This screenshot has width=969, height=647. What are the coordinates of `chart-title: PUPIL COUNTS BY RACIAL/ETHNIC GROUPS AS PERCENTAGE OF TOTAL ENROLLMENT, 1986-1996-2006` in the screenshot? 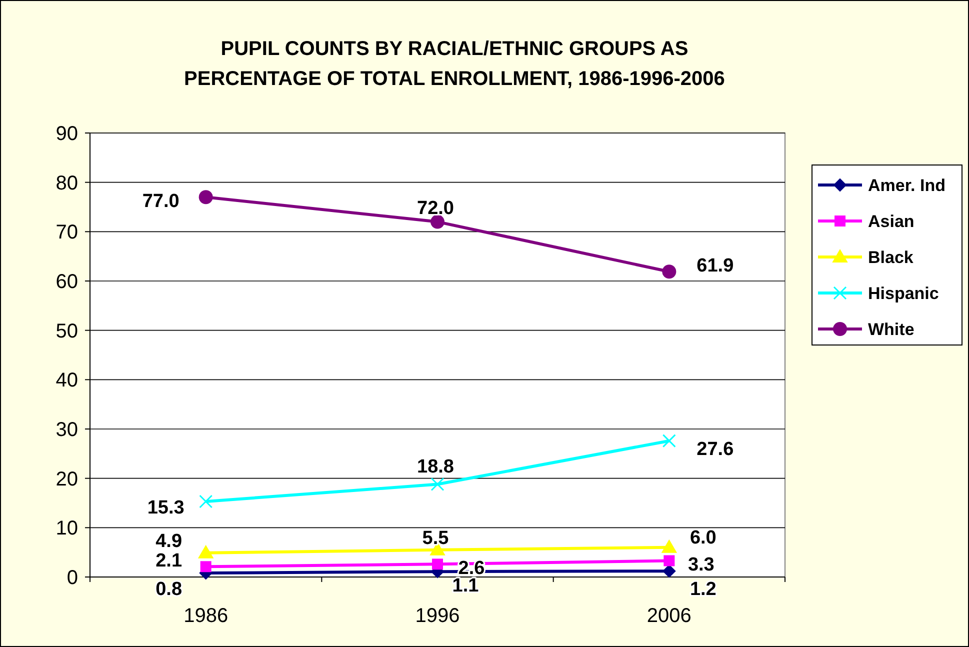 It's located at (454, 64).